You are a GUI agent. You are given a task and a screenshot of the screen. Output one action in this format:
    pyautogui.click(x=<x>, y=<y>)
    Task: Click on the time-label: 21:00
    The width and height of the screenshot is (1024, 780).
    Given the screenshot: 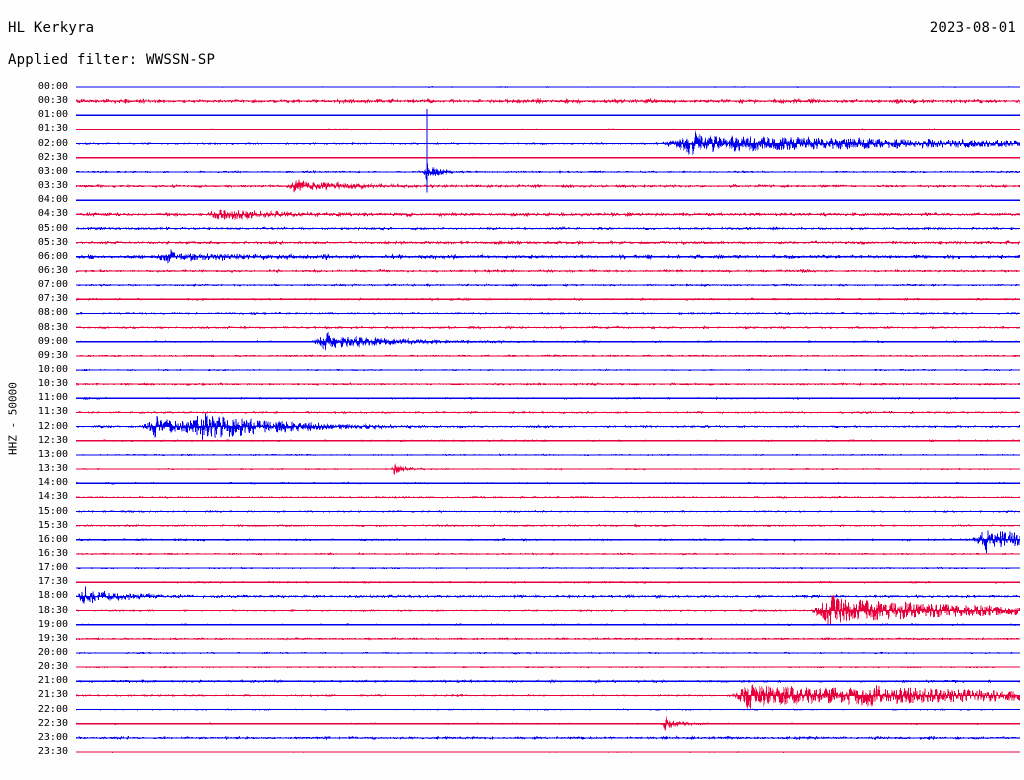 What is the action you would take?
    pyautogui.click(x=52, y=681)
    